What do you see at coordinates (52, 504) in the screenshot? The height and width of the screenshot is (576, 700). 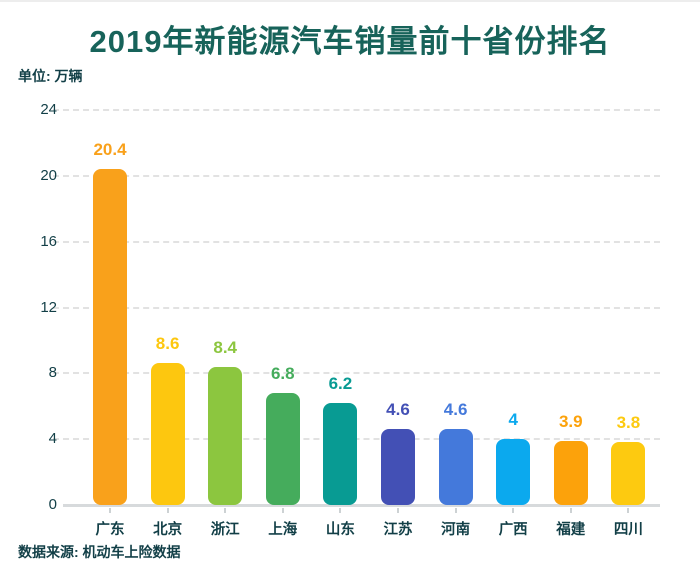 I see `y-tick-label: 0` at bounding box center [52, 504].